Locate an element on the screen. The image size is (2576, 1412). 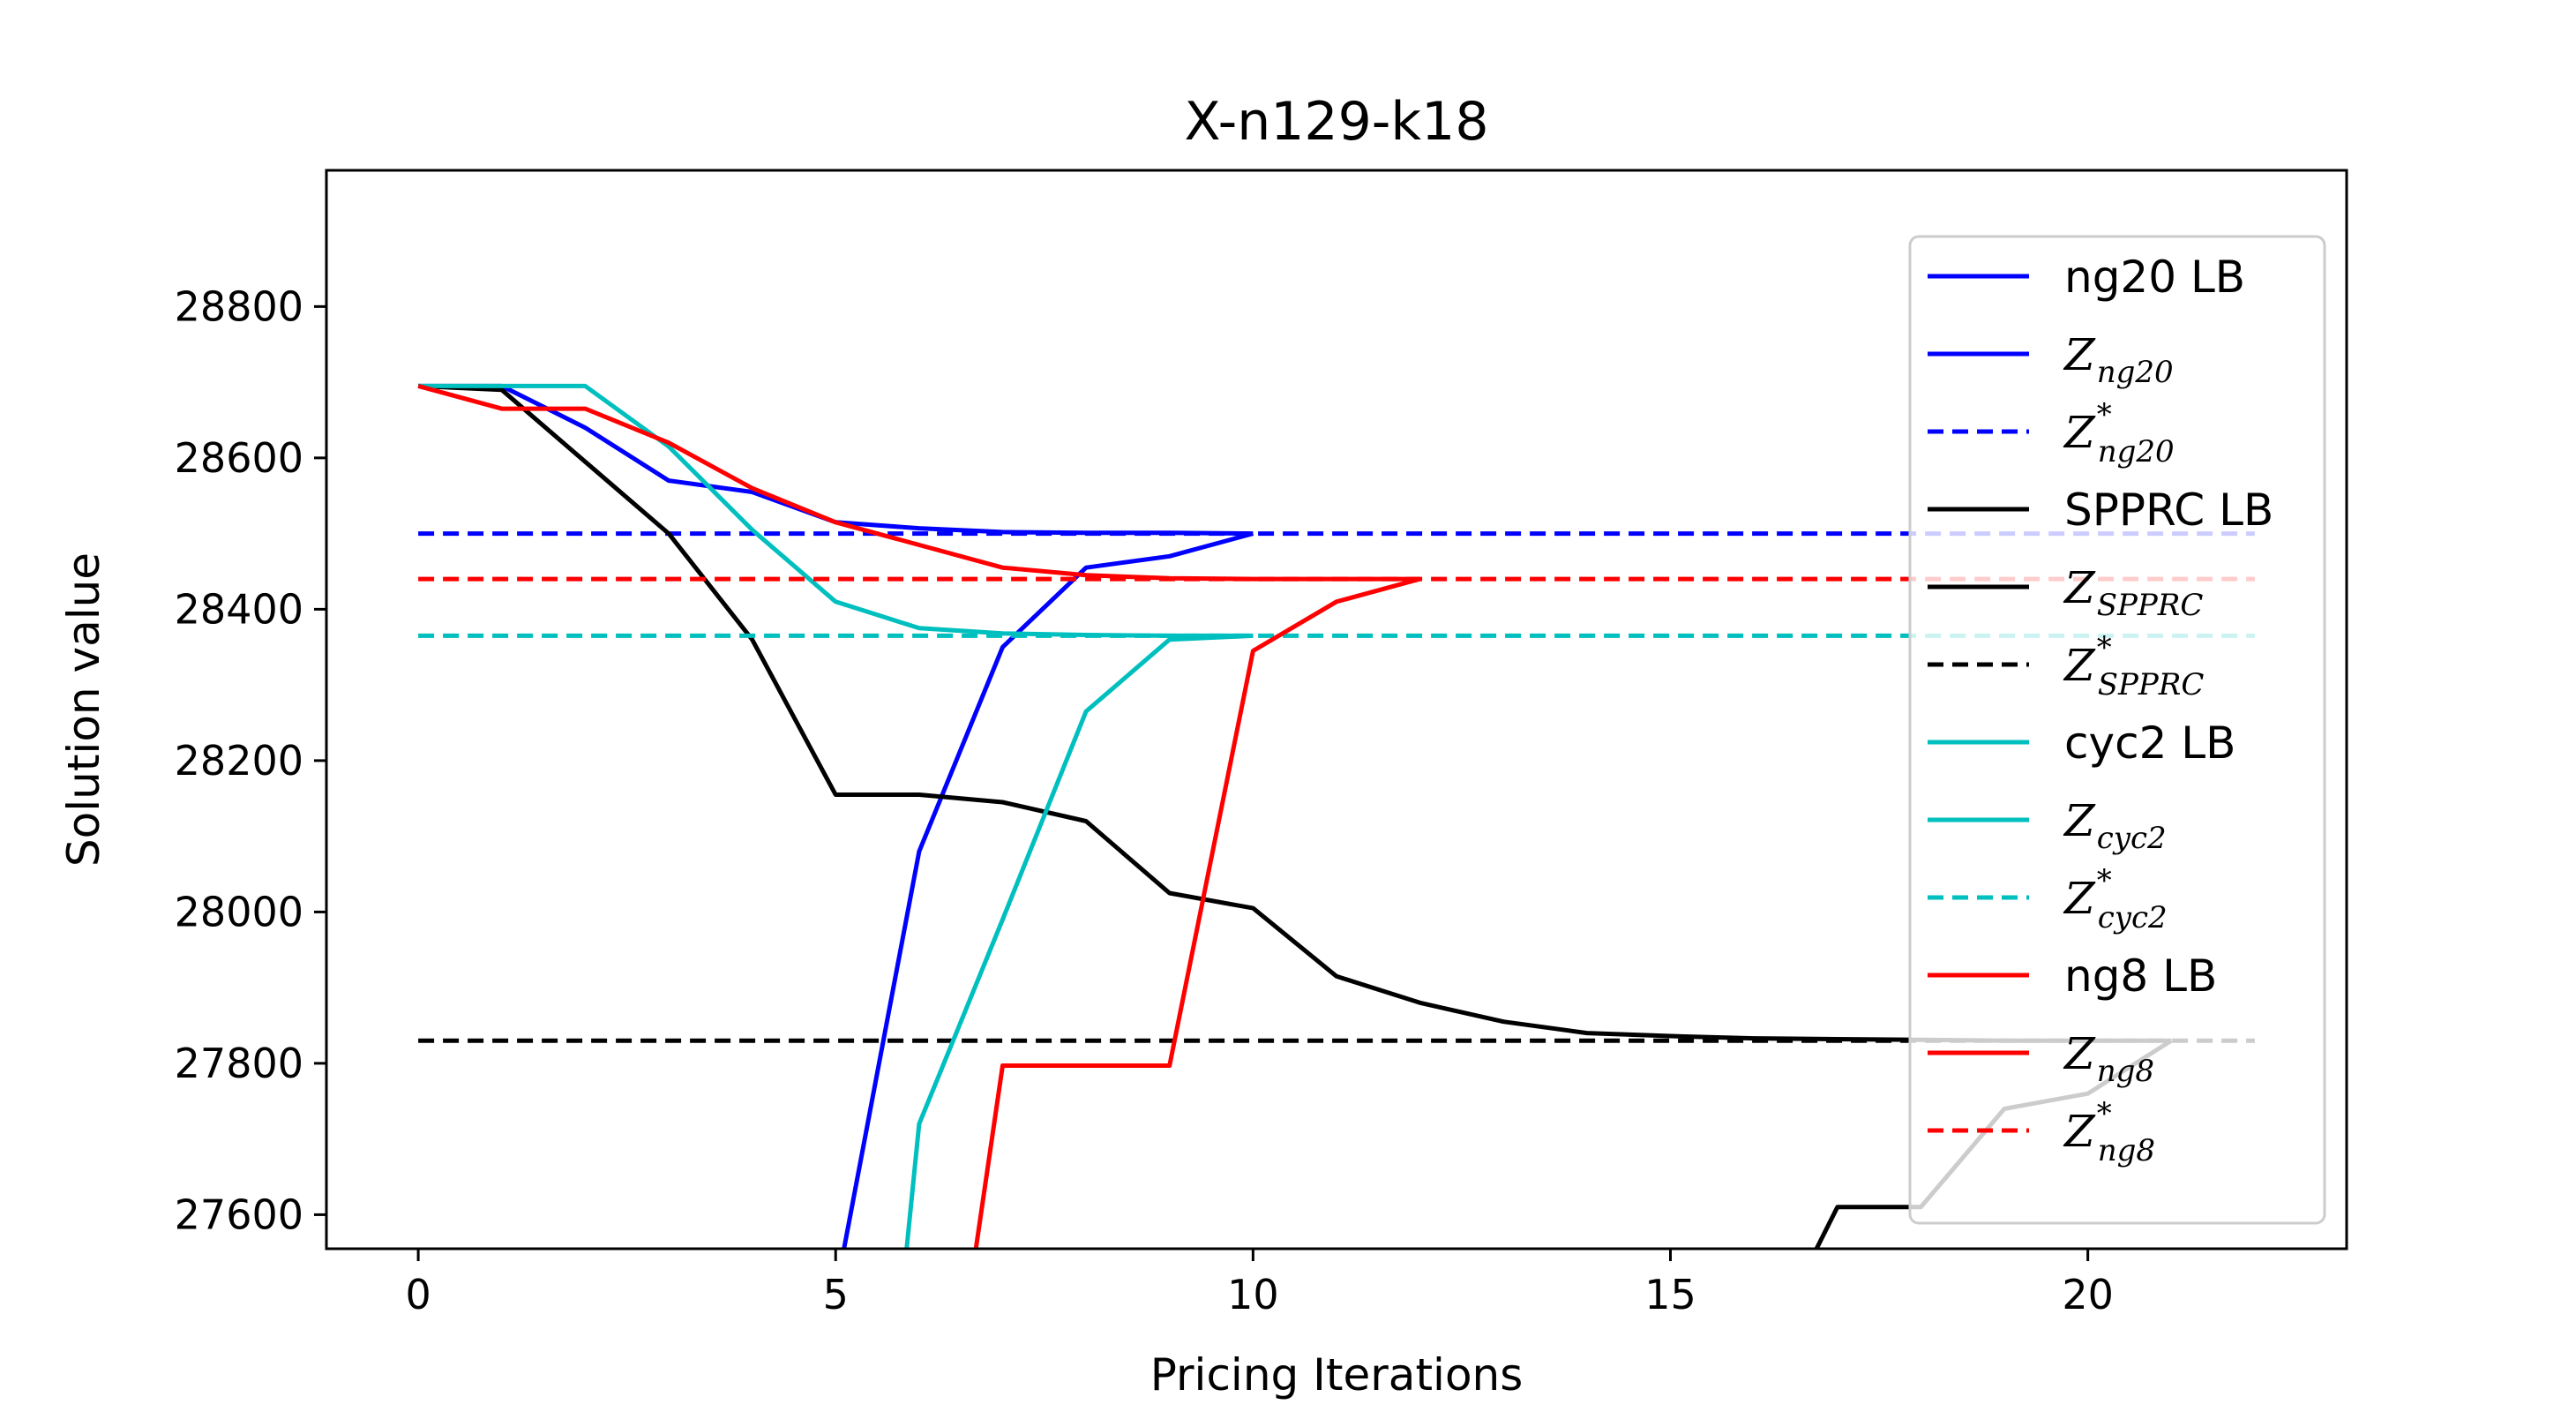
y-tick-label: 28400 is located at coordinates (239, 609).